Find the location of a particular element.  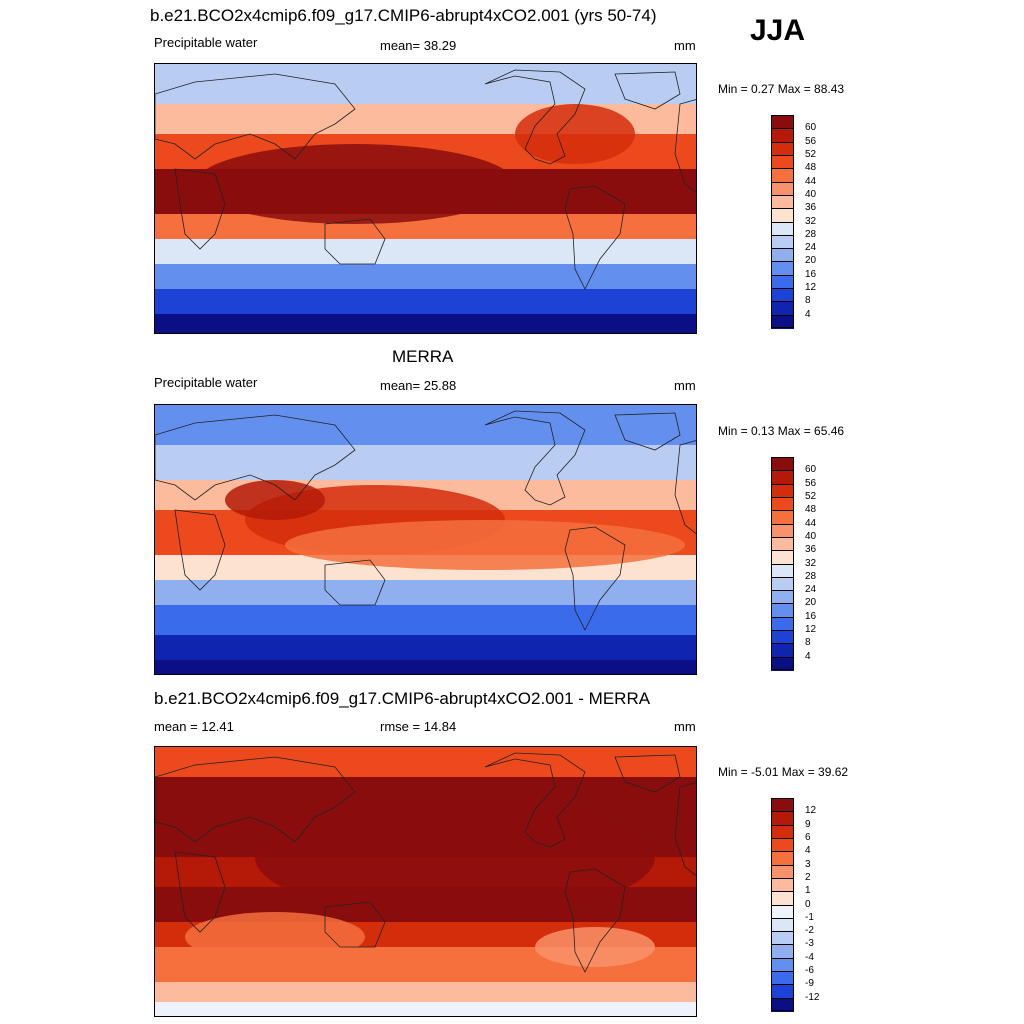

panel-3-colorbar: 12 9 6 4 3 2 1 0 -1 -2 -3 -4 -6 -9 -12 is located at coordinates (795, 905).